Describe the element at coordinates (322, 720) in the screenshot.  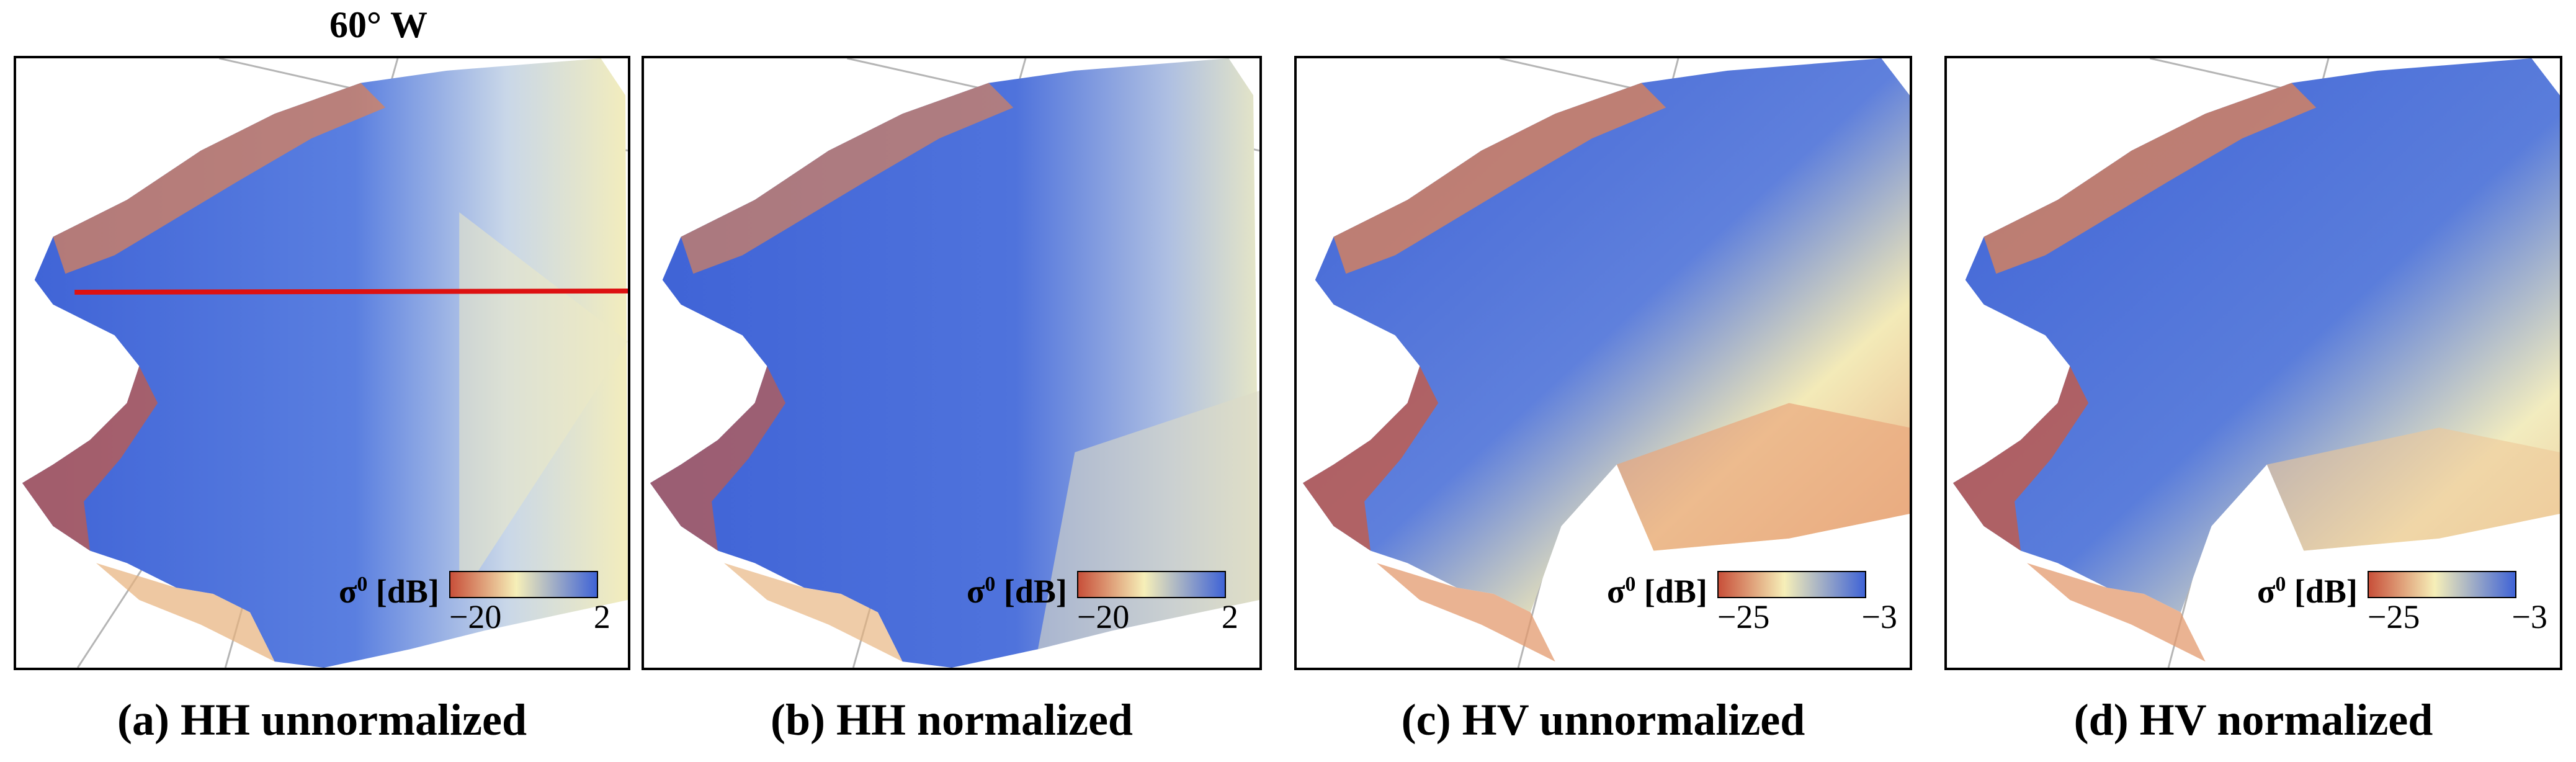
I see `caption-a: (a) HH unnormalized` at that location.